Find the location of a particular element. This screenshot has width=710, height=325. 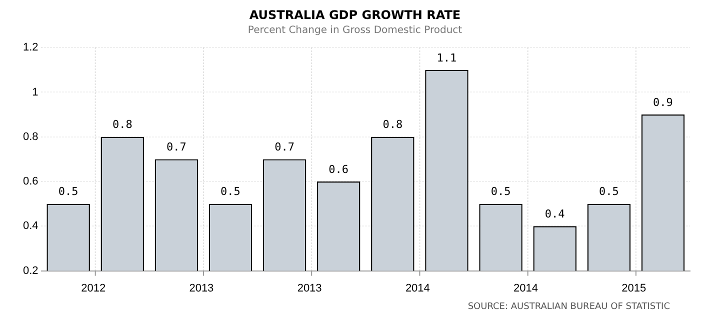

x-tick-label: 2015 is located at coordinates (634, 288).